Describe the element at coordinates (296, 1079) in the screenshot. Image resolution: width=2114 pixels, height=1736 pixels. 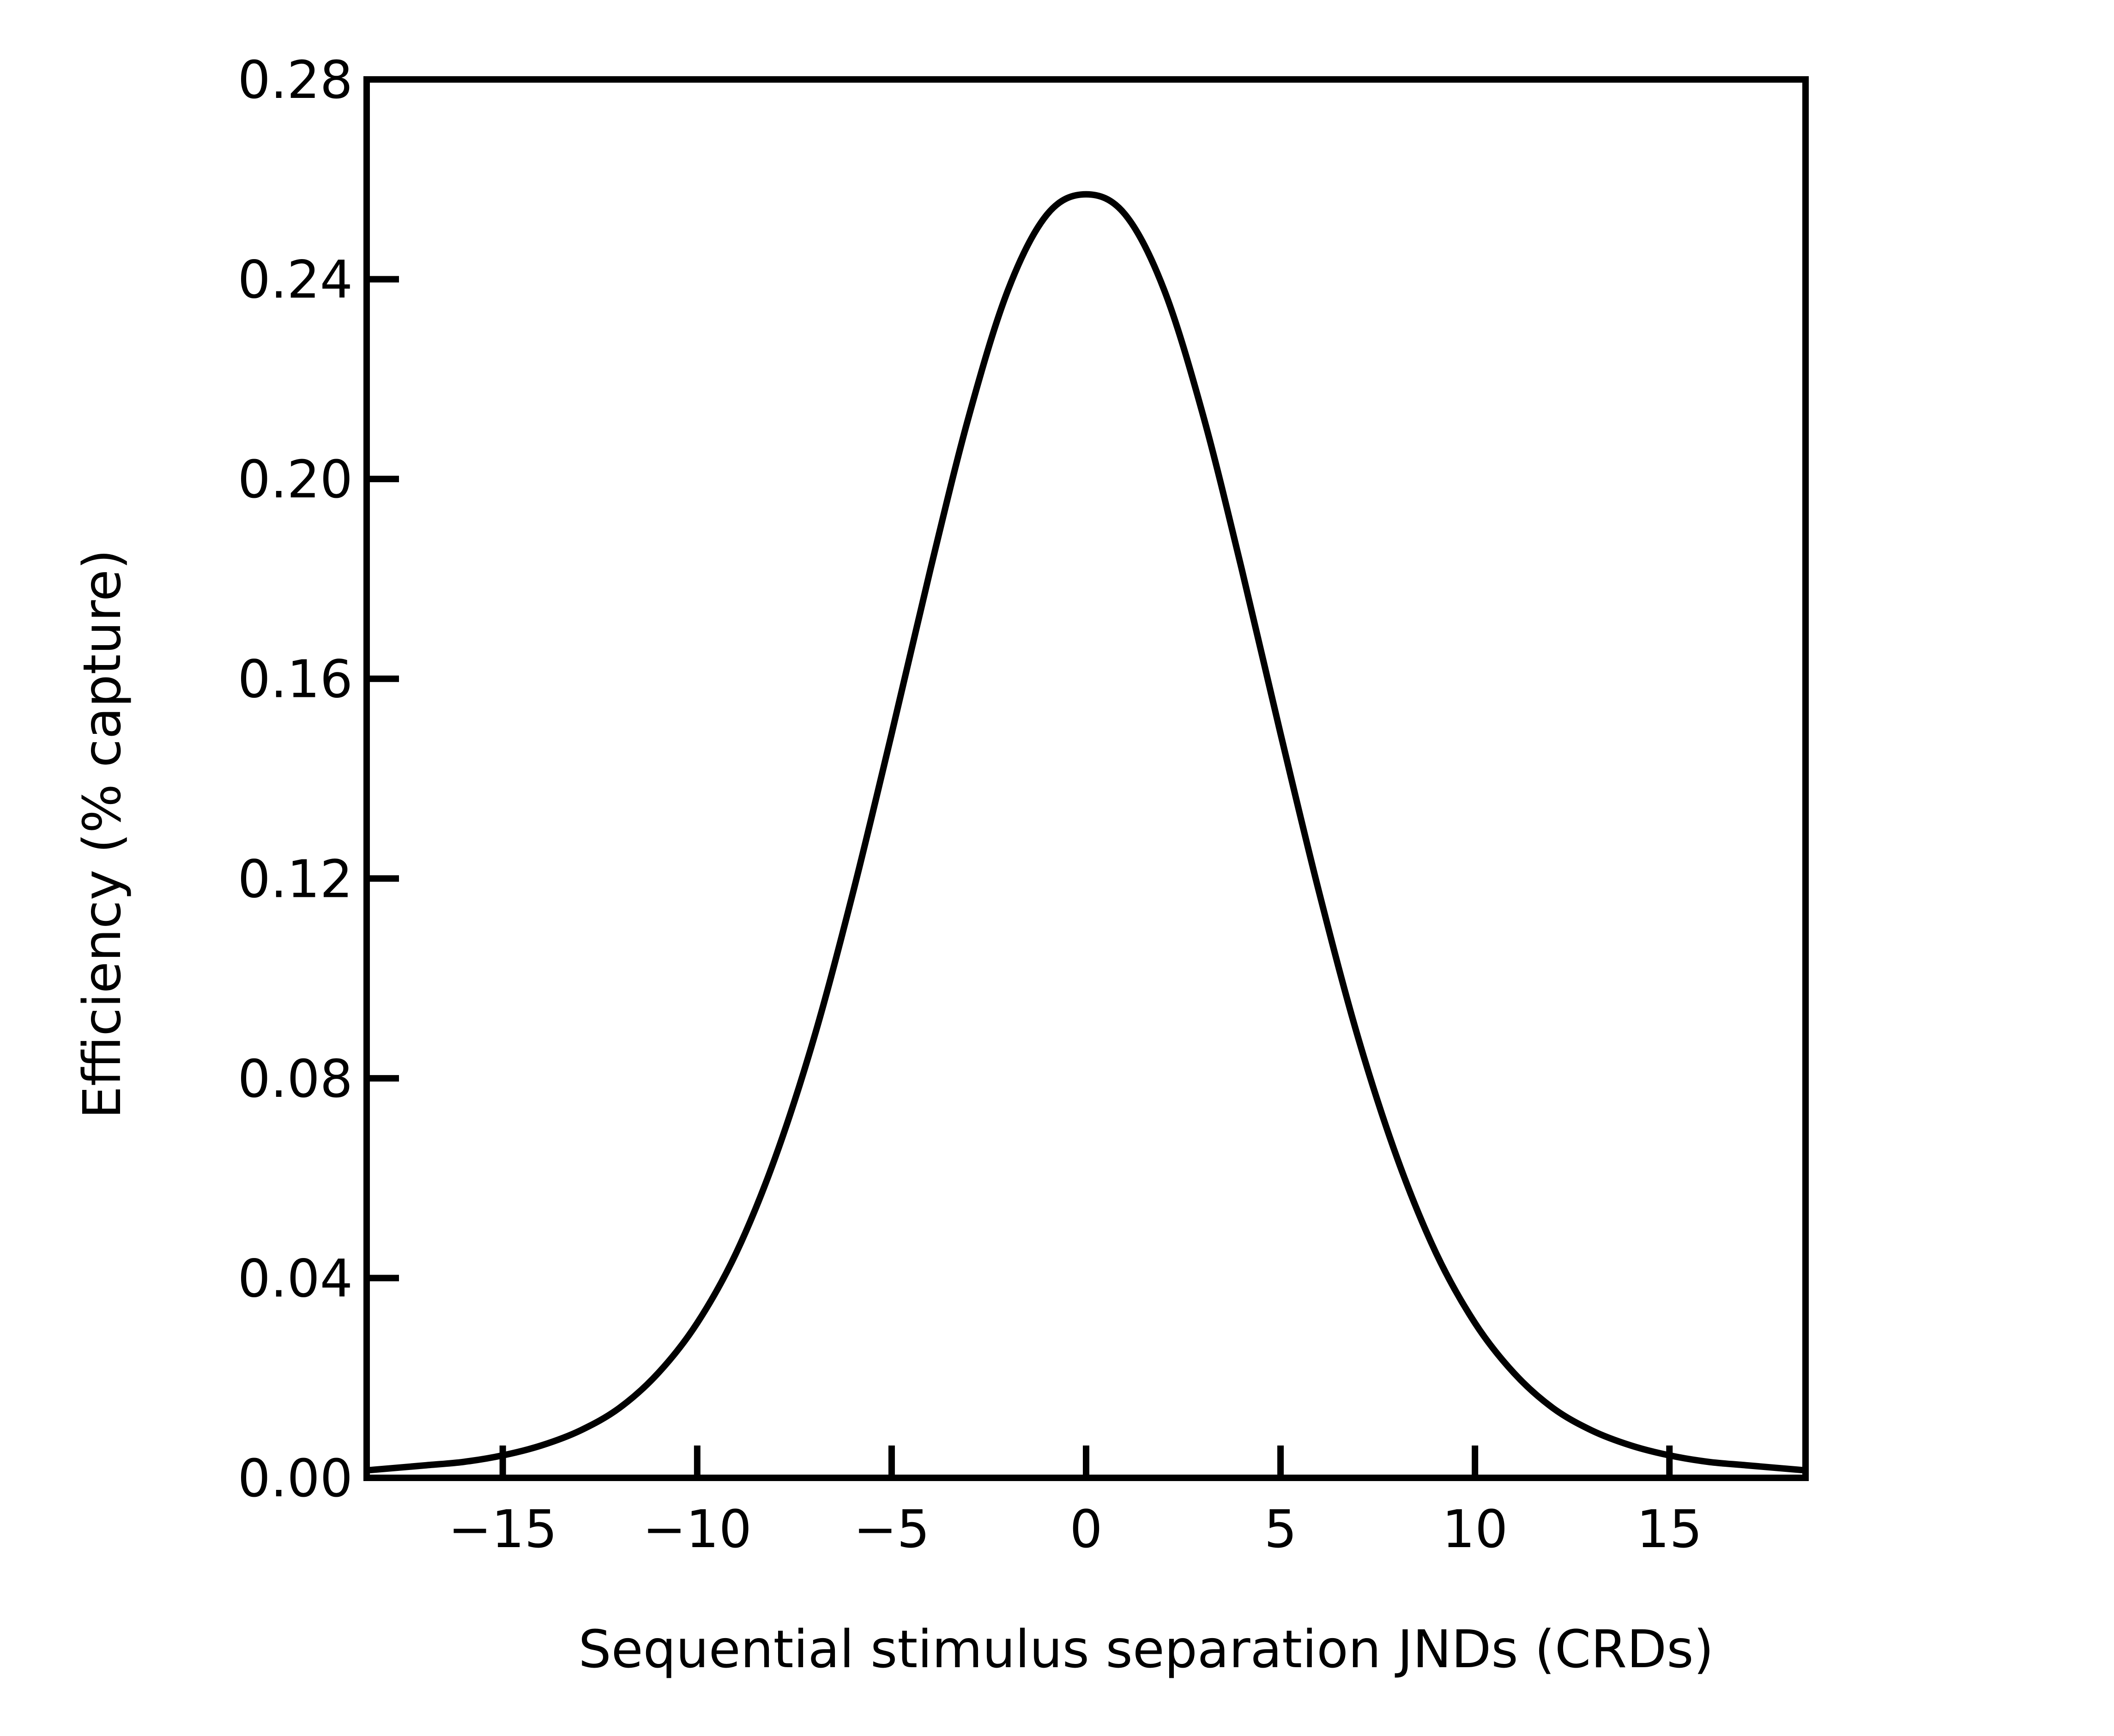
I see `y-tick-label: 0.08` at that location.